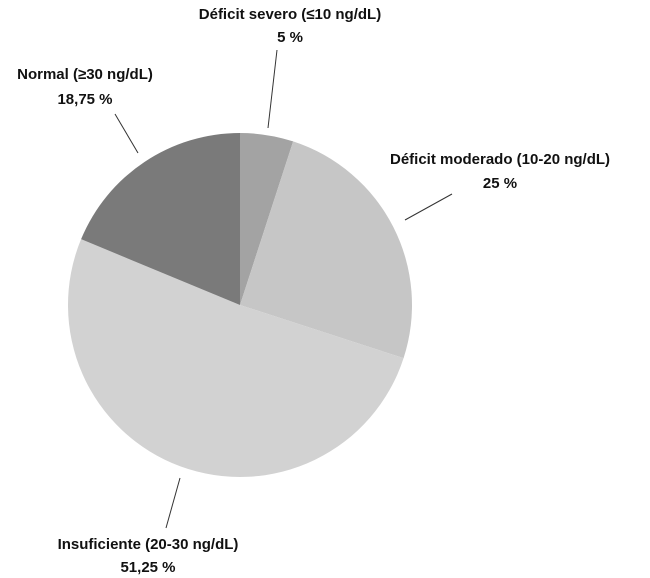 The height and width of the screenshot is (578, 650). What do you see at coordinates (85, 74) in the screenshot?
I see `slice-label: Normal (≥30 ng/dL)` at bounding box center [85, 74].